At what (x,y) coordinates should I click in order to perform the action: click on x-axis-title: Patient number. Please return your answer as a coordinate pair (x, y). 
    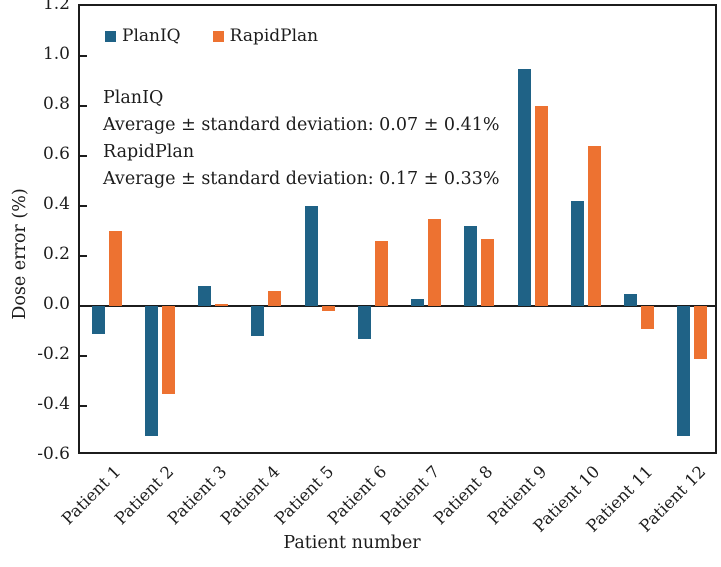
    Looking at the image, I should click on (352, 543).